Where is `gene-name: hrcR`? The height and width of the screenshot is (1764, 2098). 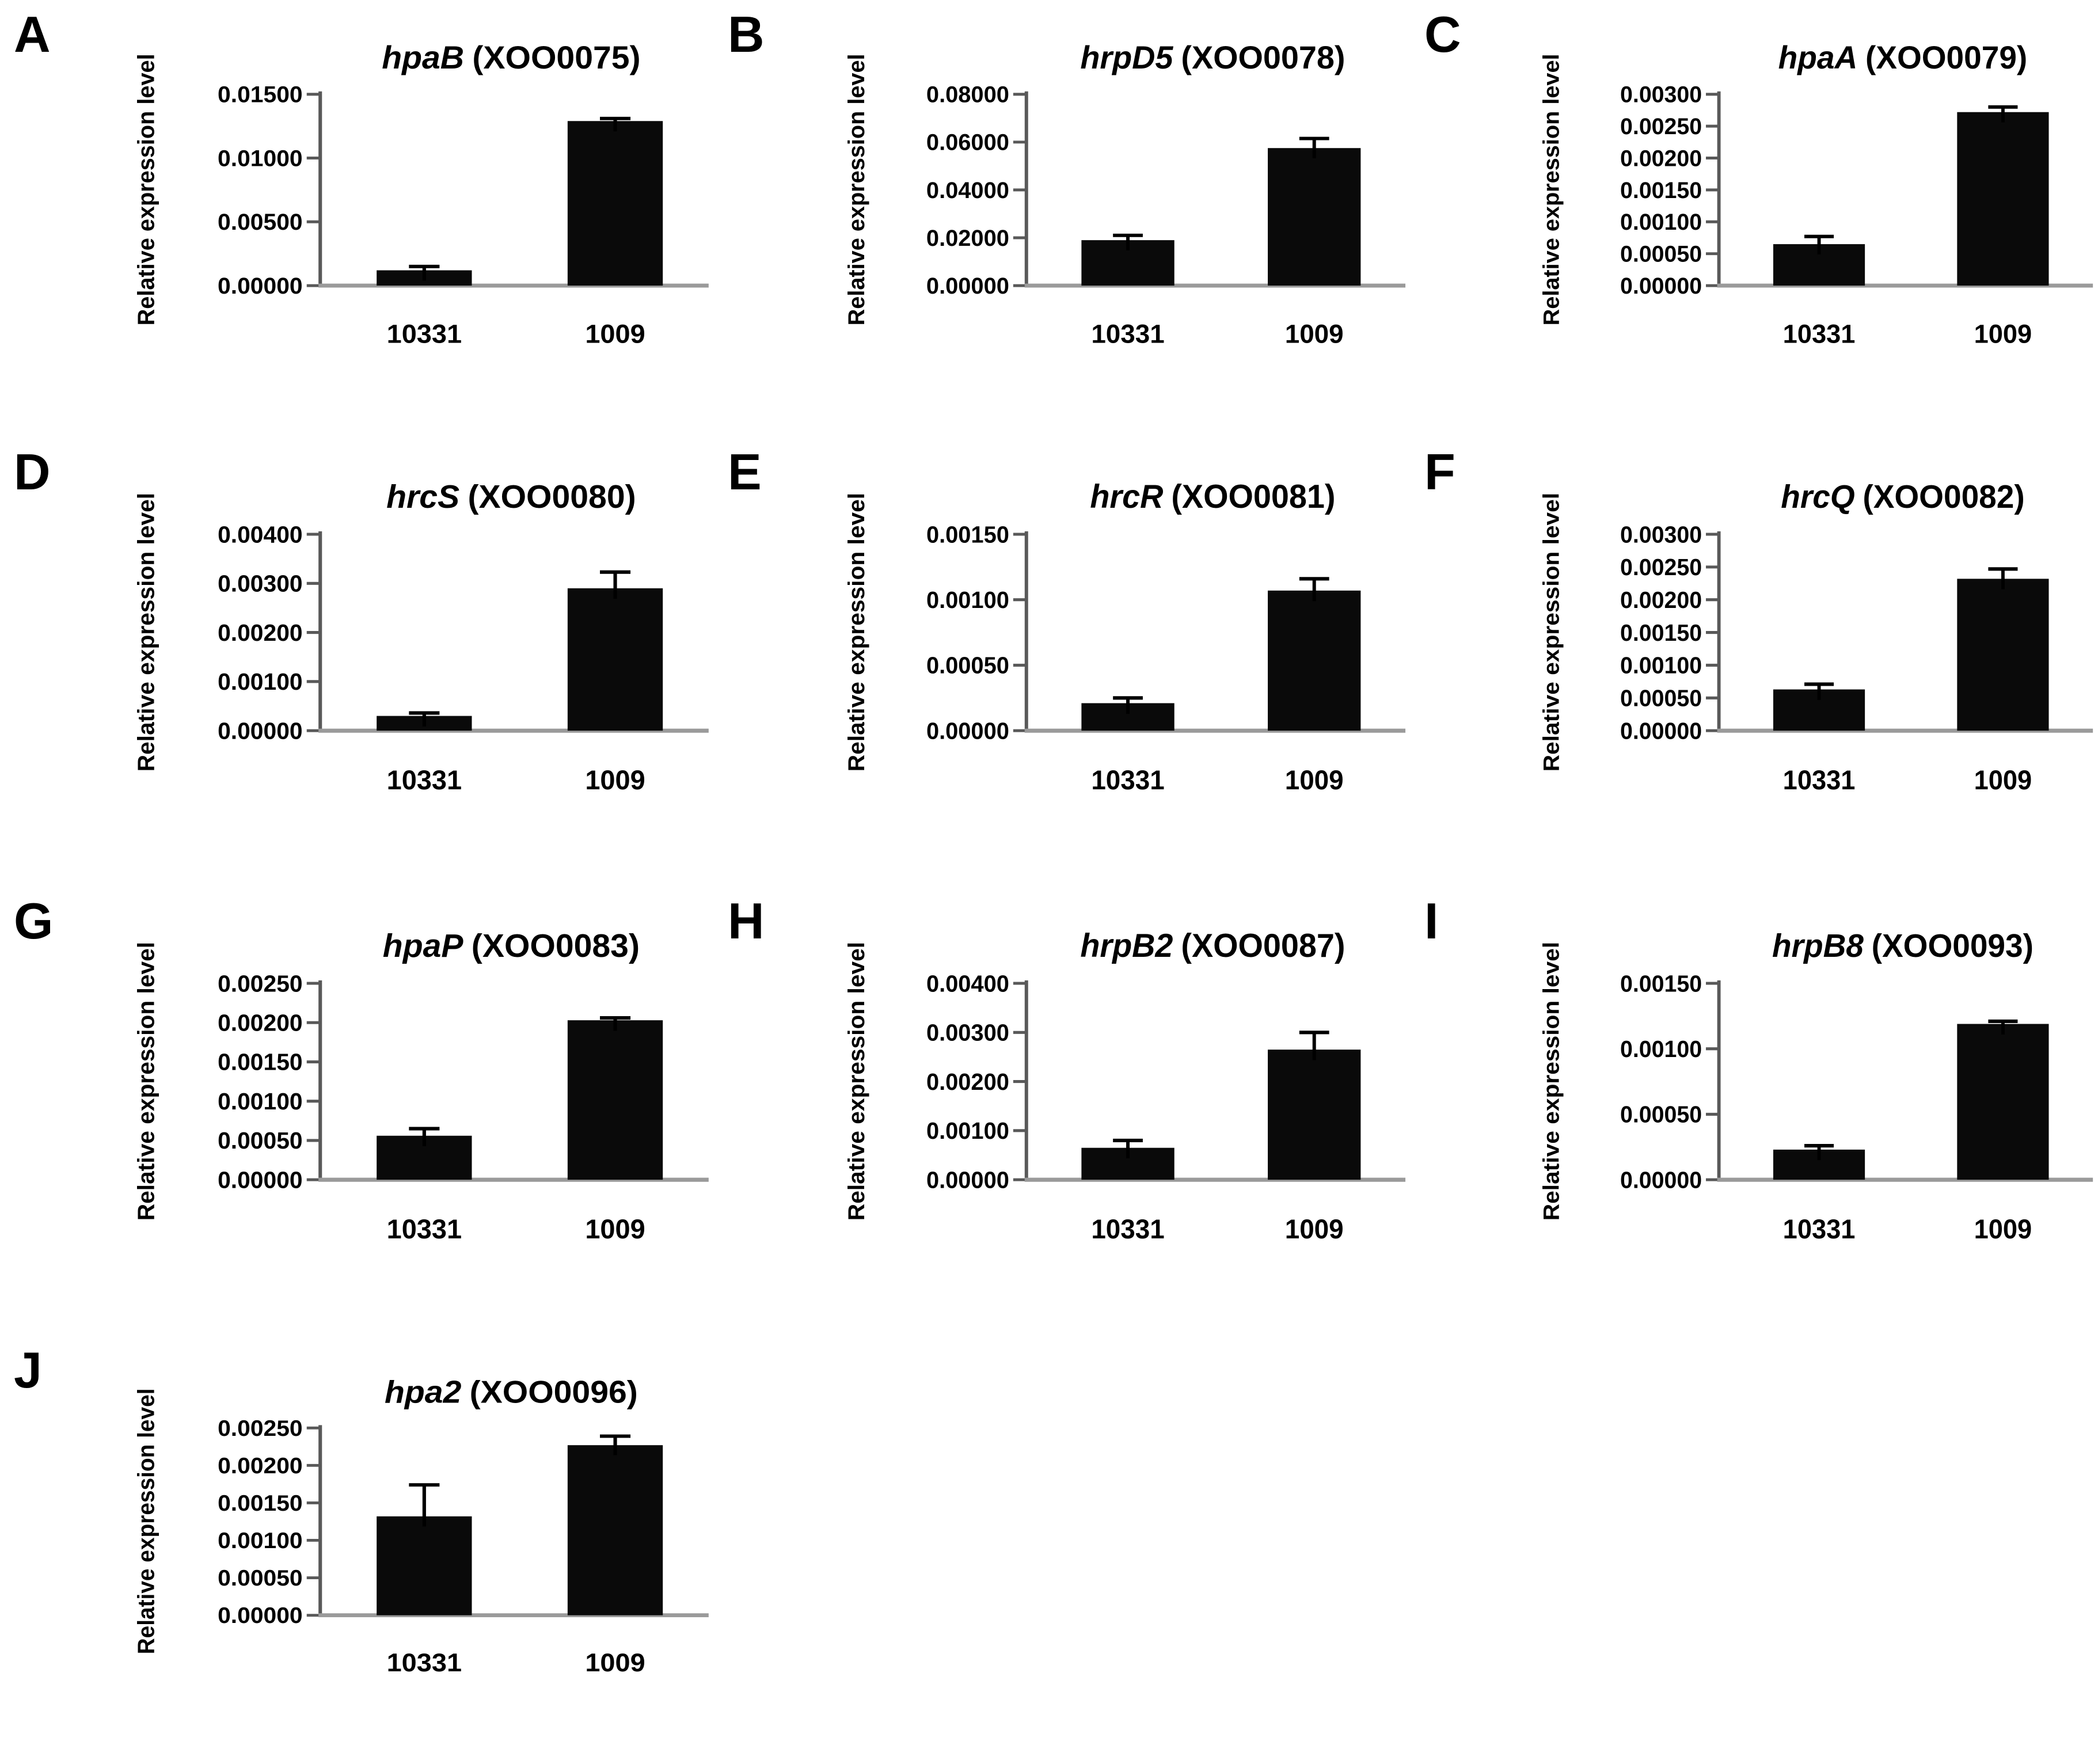 gene-name: hrcR is located at coordinates (1126, 497).